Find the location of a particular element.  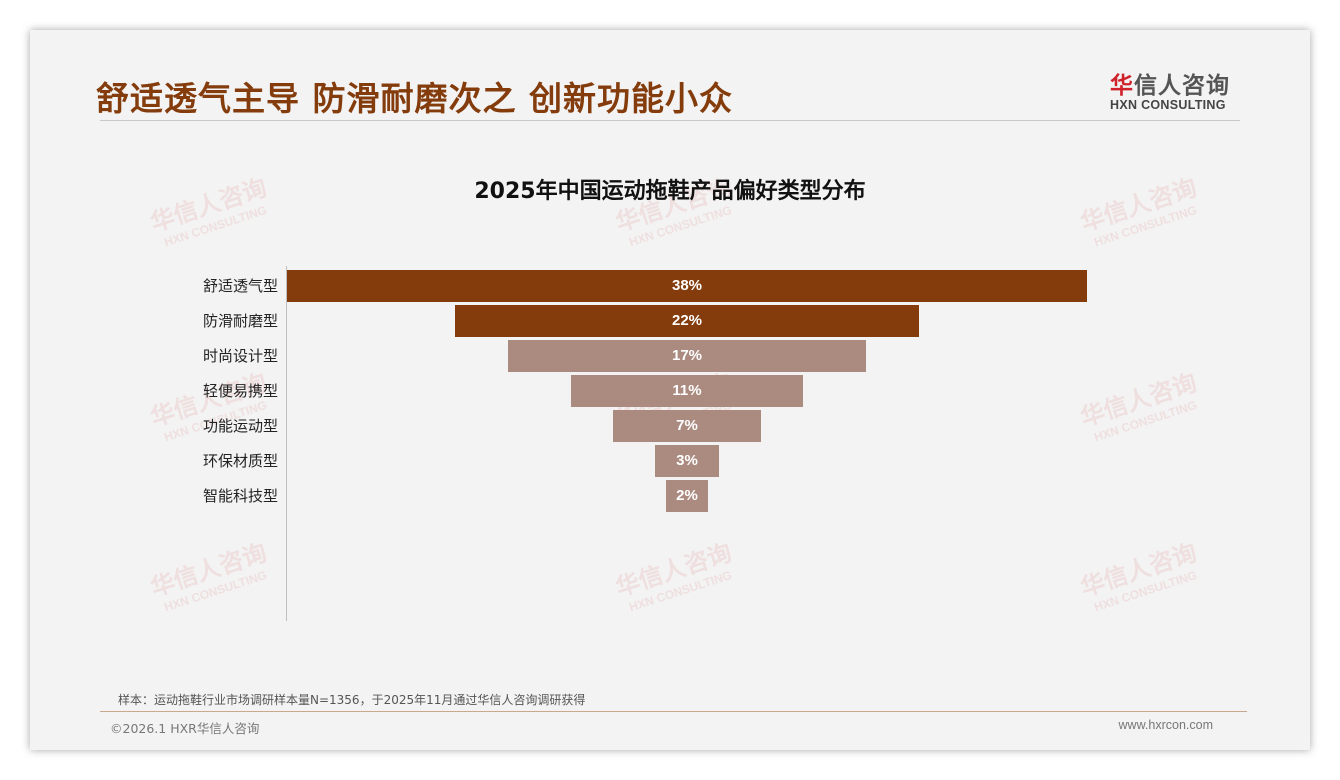

data-label: 11% is located at coordinates (687, 390).